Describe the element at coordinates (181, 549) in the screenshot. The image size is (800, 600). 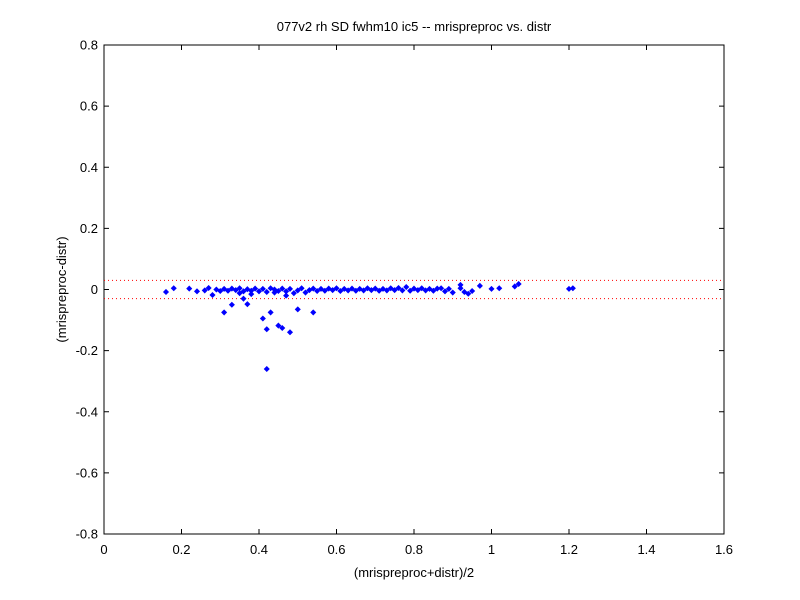
I see `x-tick-label: 0.2` at that location.